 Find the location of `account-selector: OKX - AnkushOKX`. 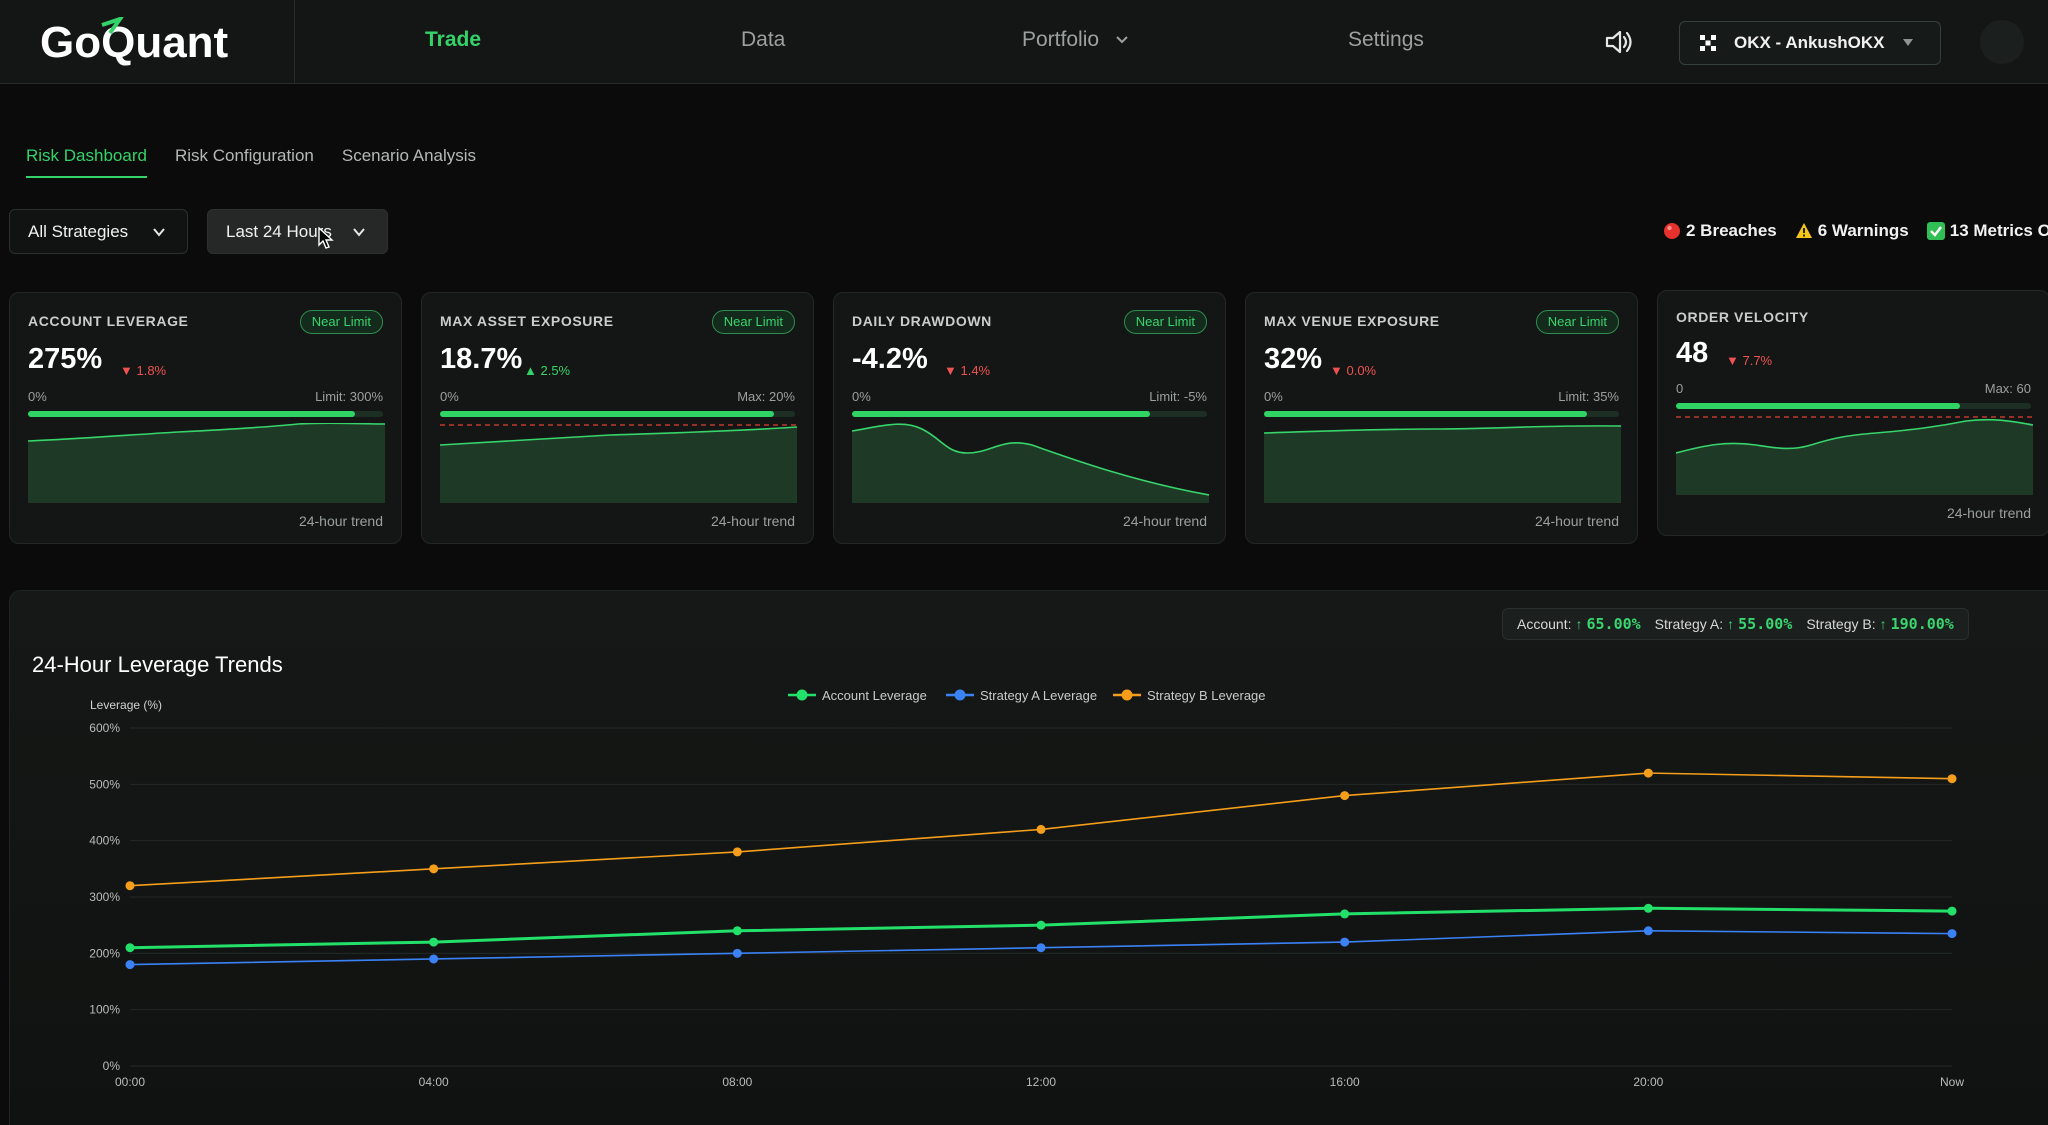

account-selector: OKX - AnkushOKX is located at coordinates (1810, 43).